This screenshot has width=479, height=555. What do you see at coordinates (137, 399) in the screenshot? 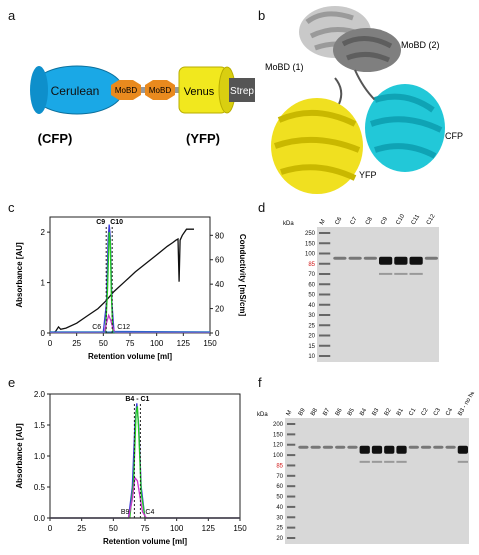
I see `annotation-top: B4 - C1` at bounding box center [137, 399].